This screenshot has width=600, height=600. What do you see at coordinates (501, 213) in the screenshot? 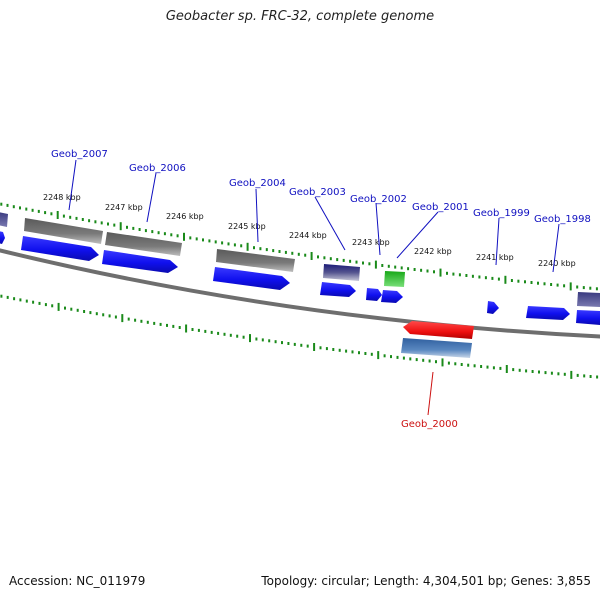
I see `gene-label: Geob_1999` at bounding box center [501, 213].